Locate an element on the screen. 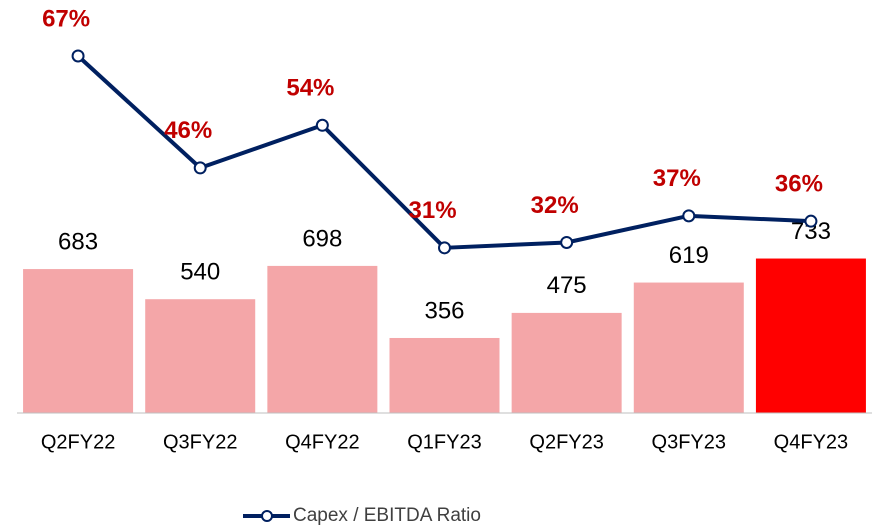 This screenshot has width=875, height=530. x-tick-label: Q4FY22 is located at coordinates (322, 442).